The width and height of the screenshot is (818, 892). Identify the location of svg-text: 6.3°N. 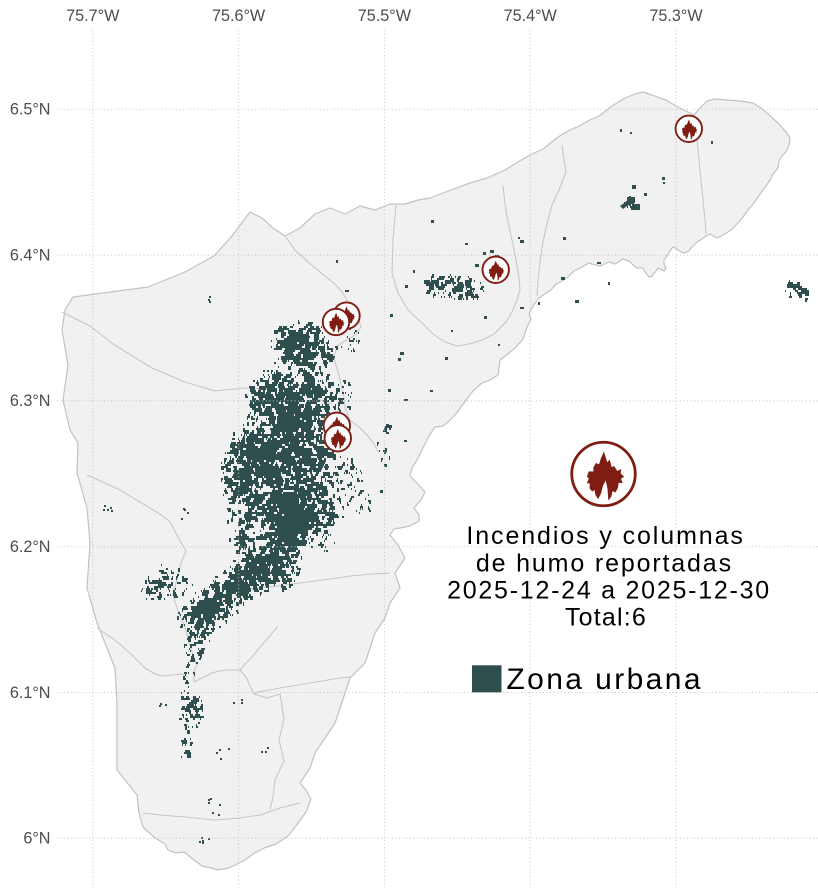
(30, 401).